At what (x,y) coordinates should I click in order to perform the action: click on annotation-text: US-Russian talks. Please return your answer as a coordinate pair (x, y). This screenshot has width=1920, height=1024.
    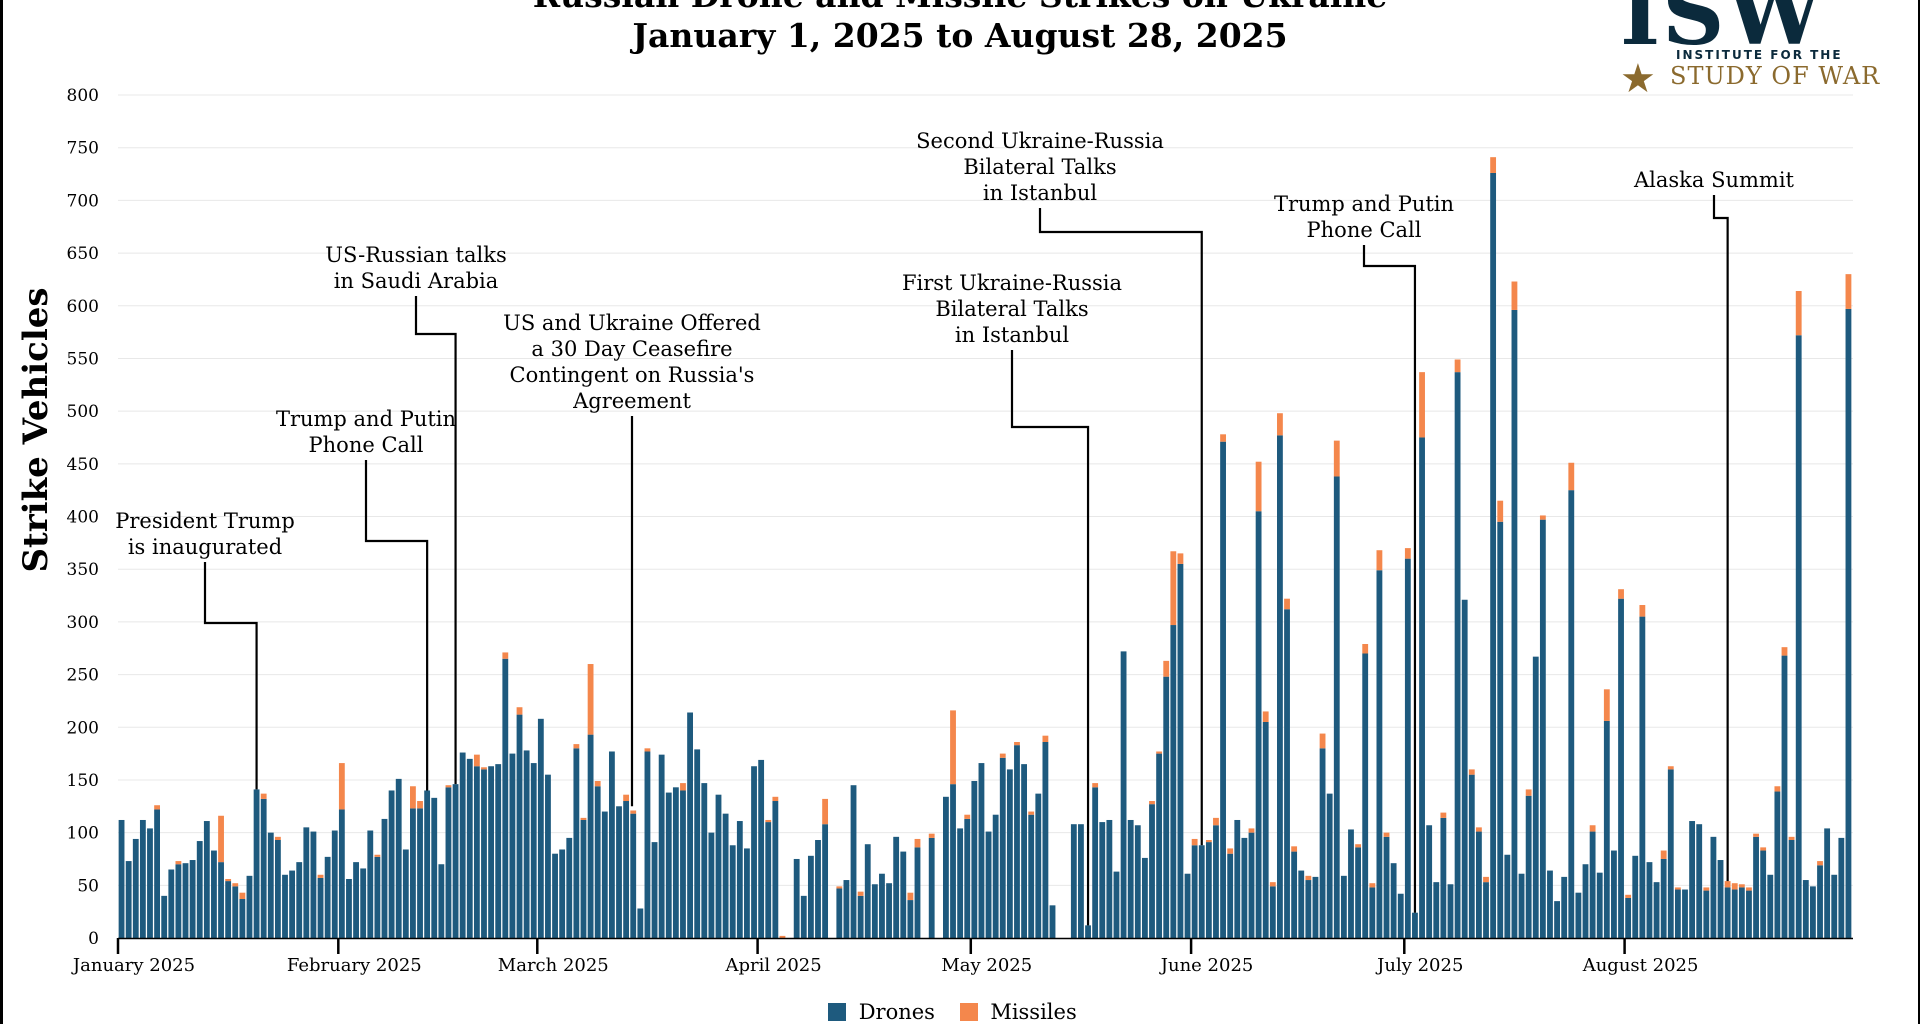
    Looking at the image, I should click on (415, 255).